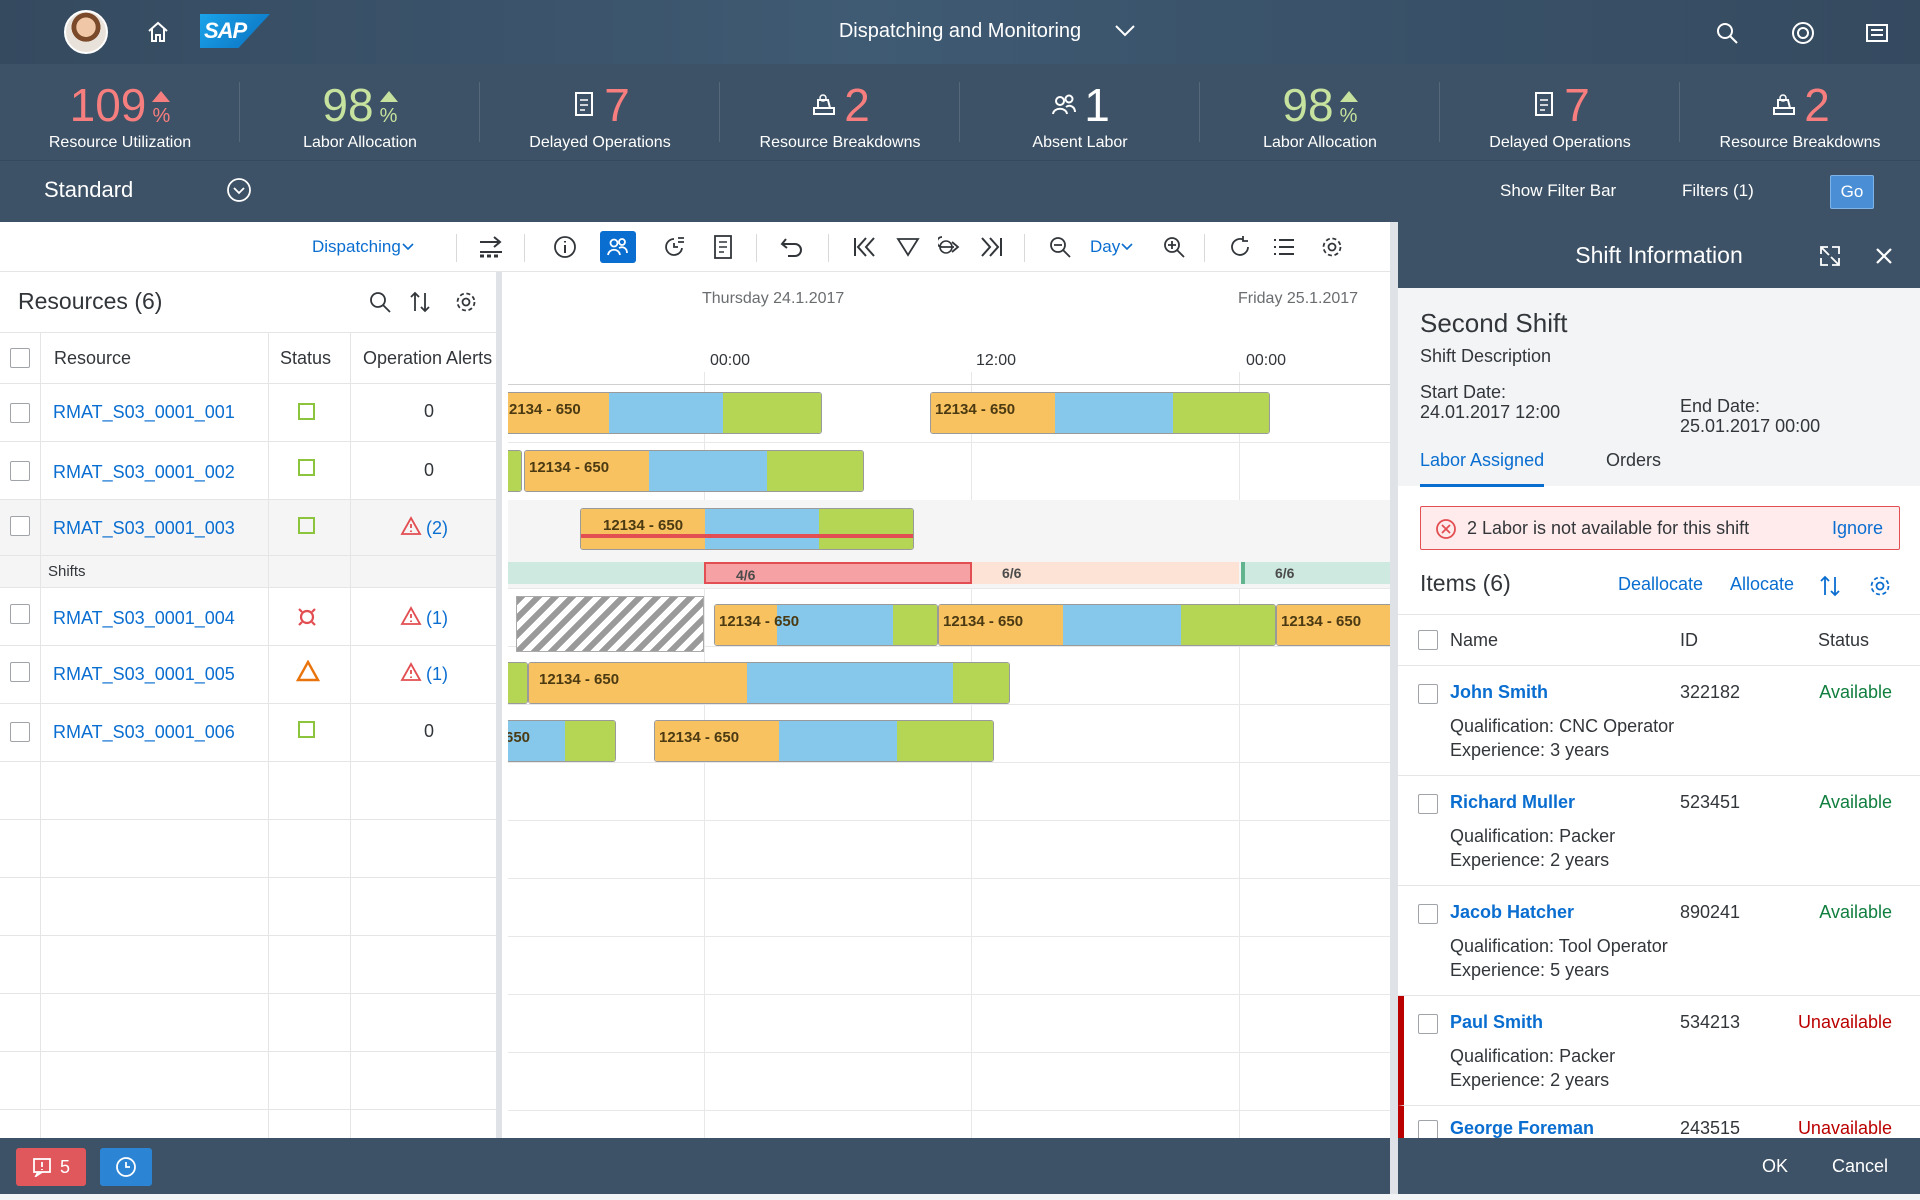 Image resolution: width=1920 pixels, height=1200 pixels. What do you see at coordinates (1762, 584) in the screenshot?
I see `allocate-button: Allocate` at bounding box center [1762, 584].